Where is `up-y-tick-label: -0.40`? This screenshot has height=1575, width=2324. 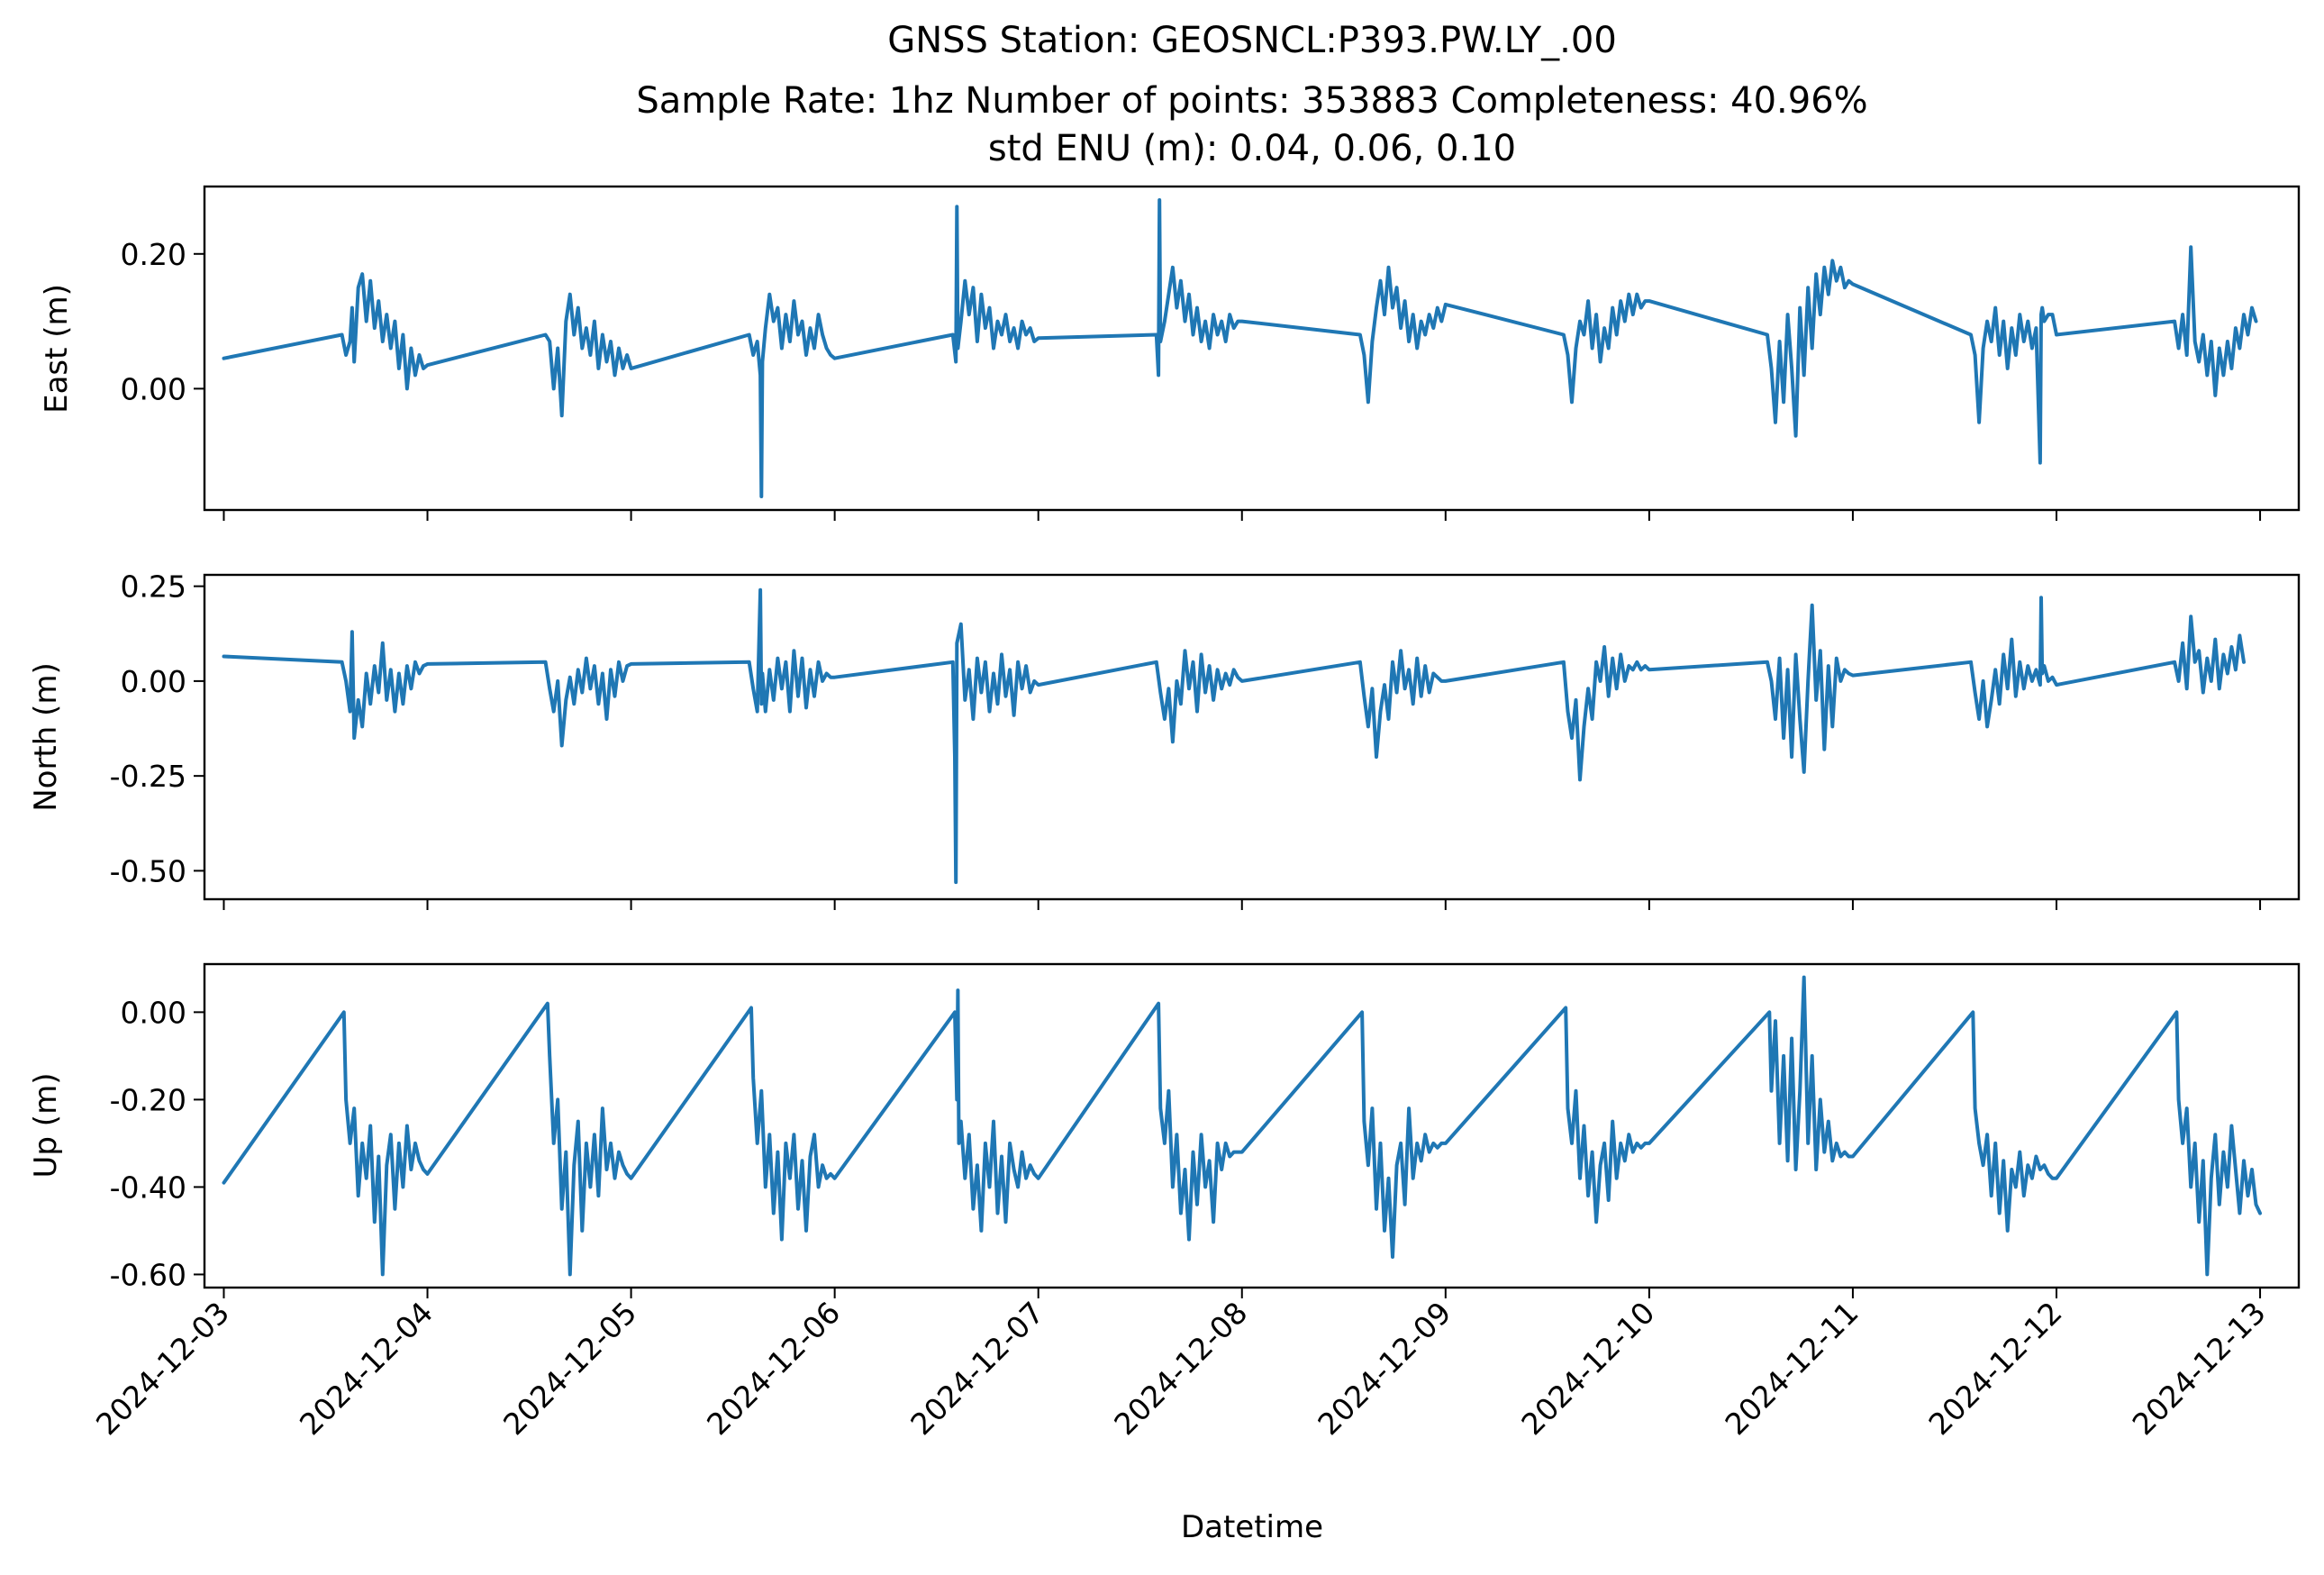 up-y-tick-label: -0.40 is located at coordinates (148, 1187).